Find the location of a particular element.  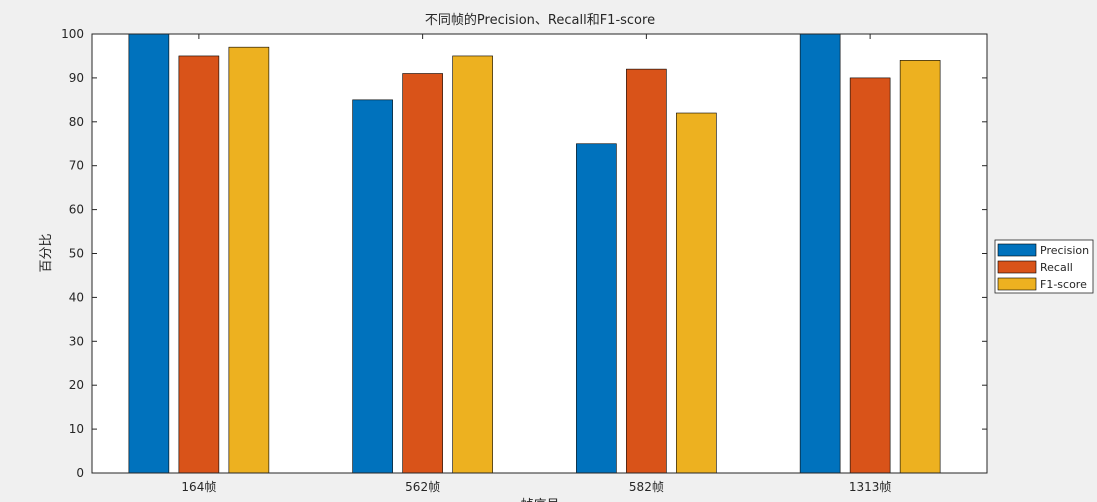

y-tick-label: 60 is located at coordinates (76, 210).